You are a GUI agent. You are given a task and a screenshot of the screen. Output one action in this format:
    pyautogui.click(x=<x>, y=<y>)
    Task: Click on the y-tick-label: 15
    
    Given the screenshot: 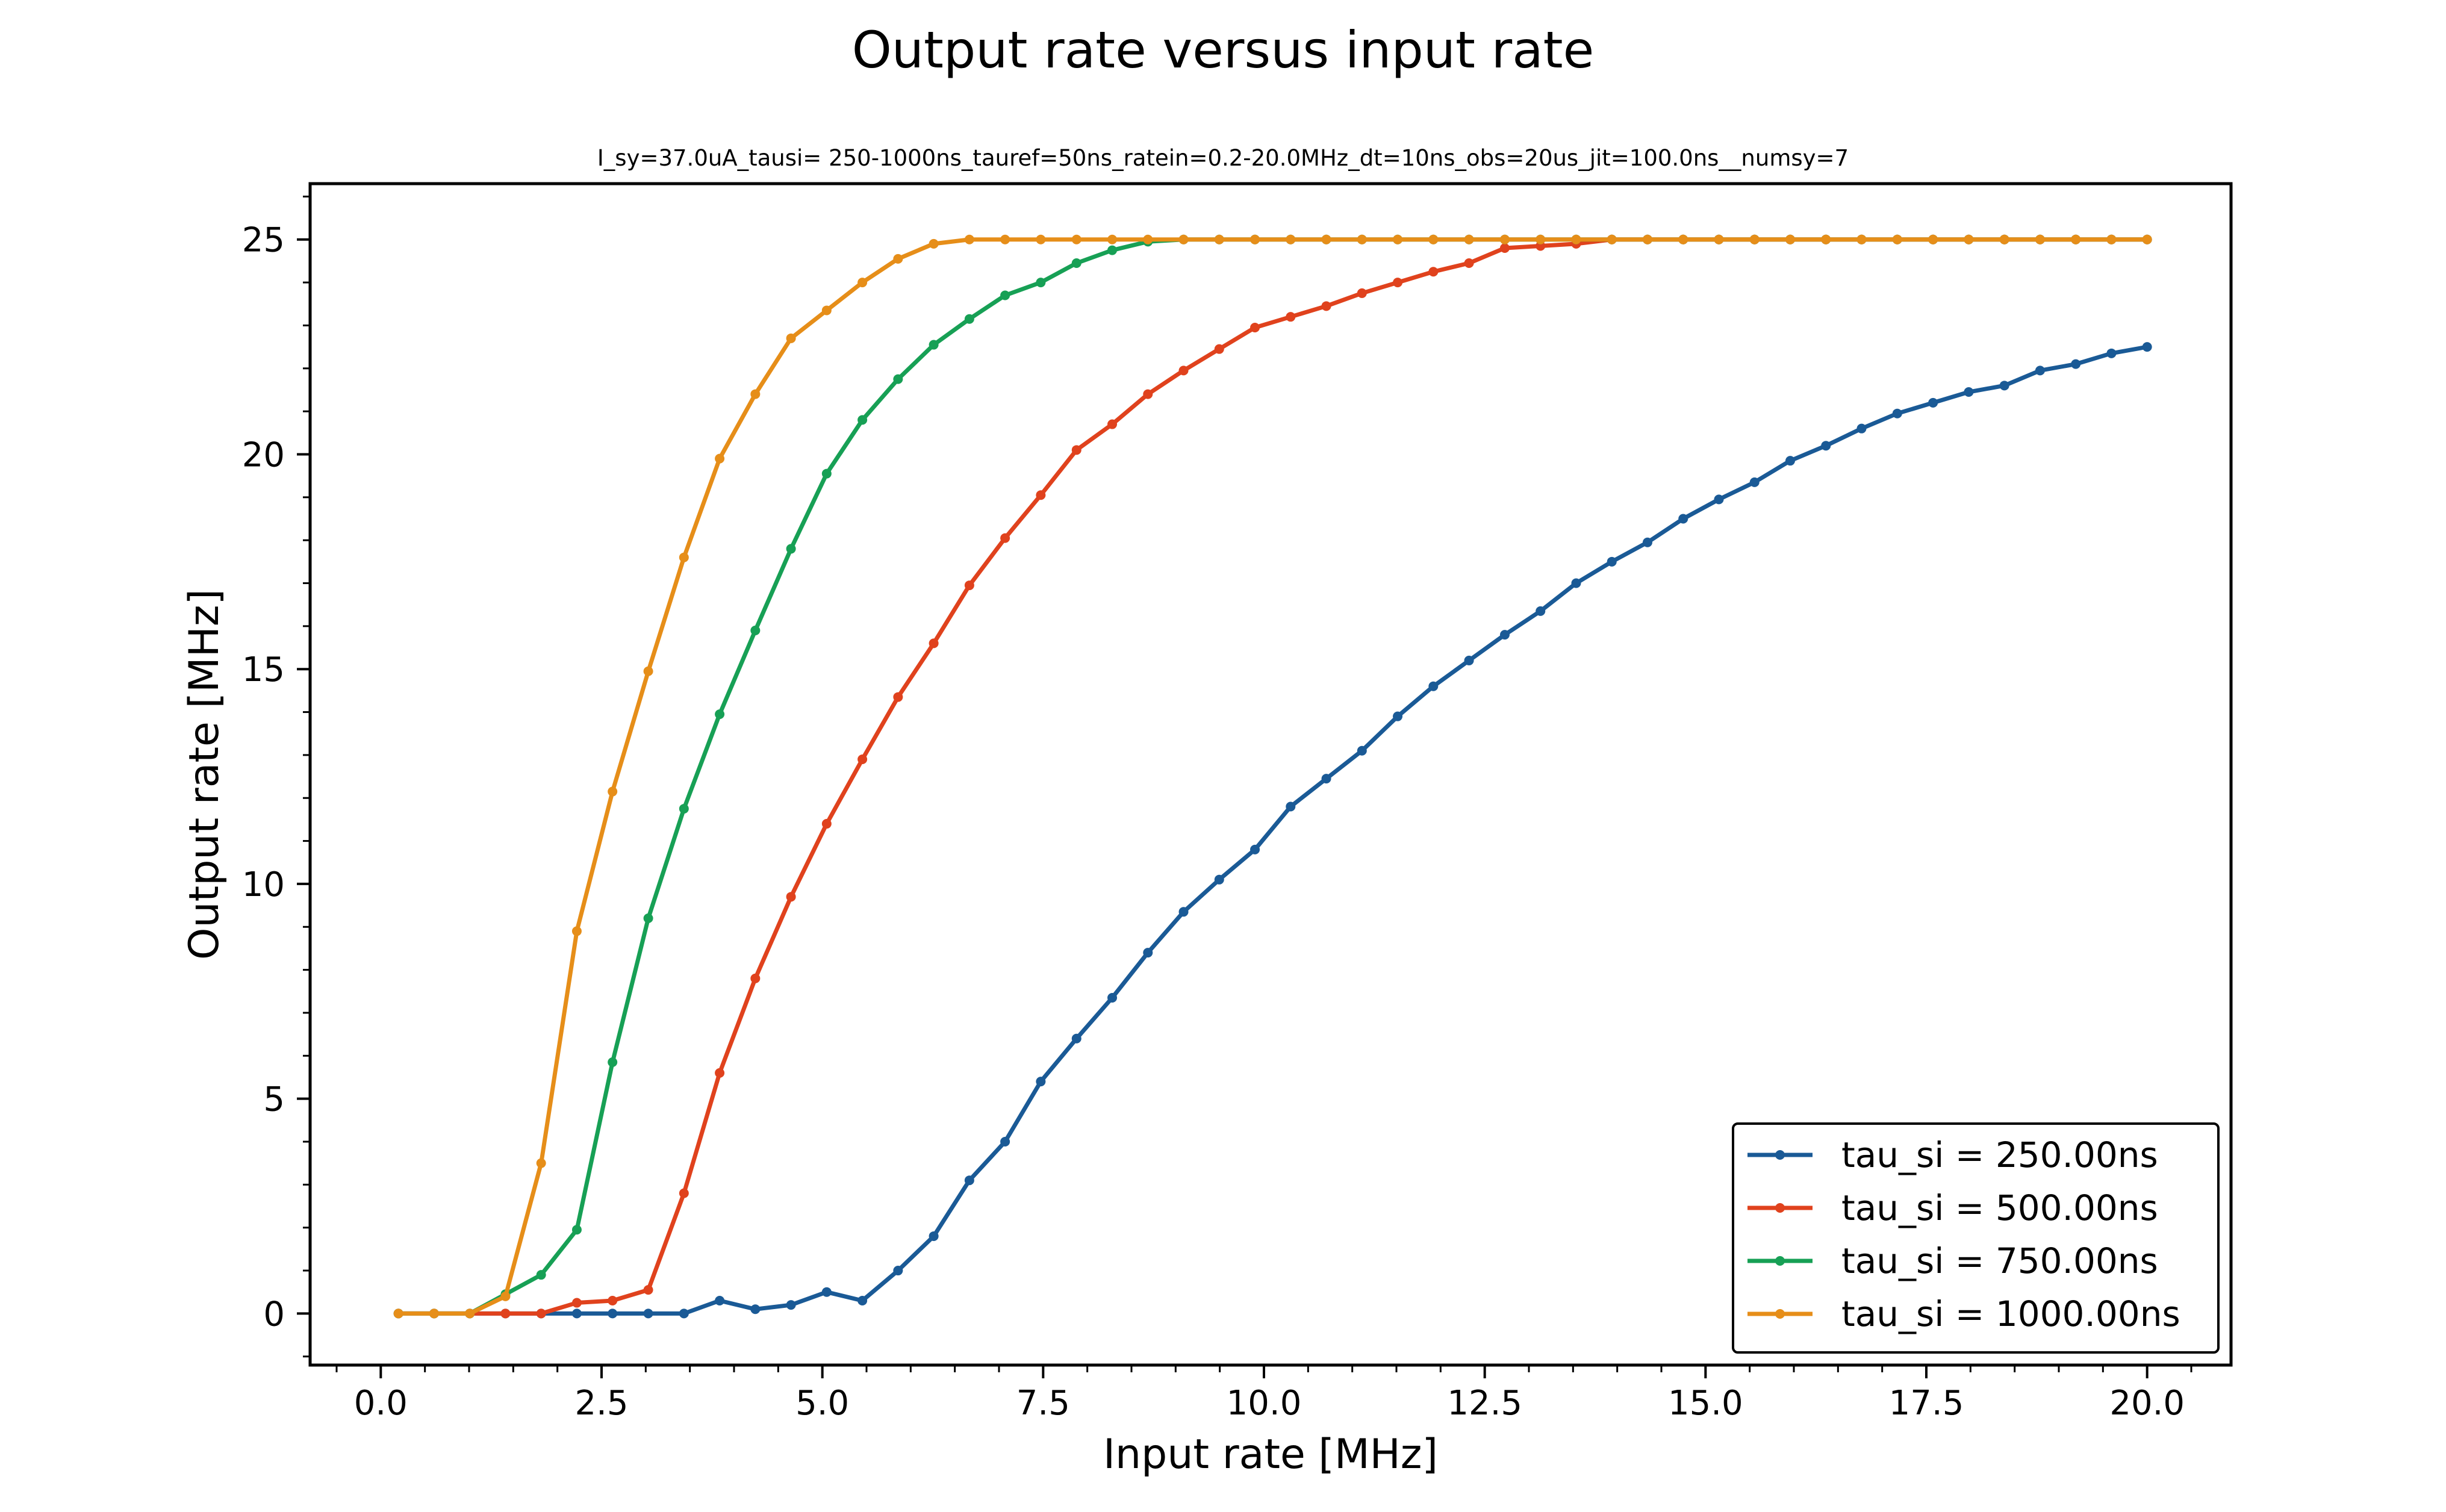 What is the action you would take?
    pyautogui.click(x=263, y=670)
    